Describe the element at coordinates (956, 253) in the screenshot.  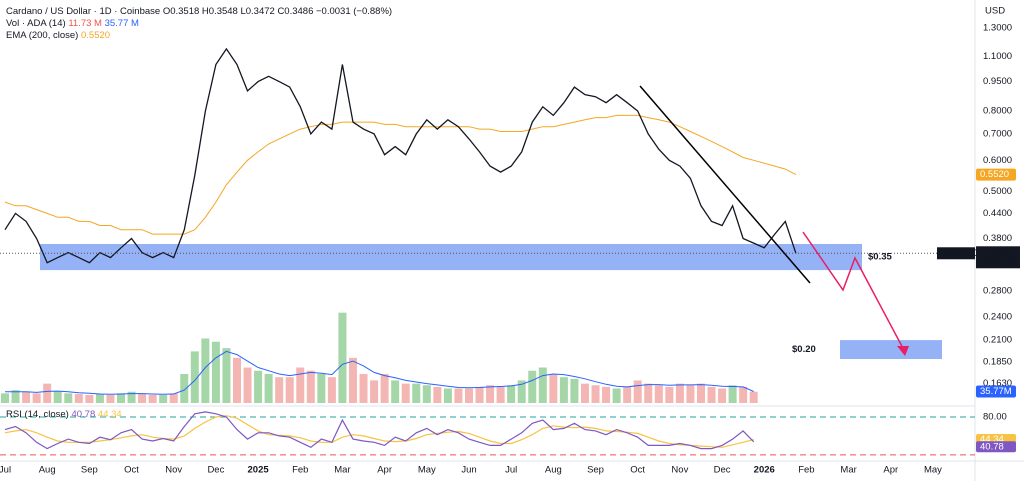
I see `symbol-tag` at that location.